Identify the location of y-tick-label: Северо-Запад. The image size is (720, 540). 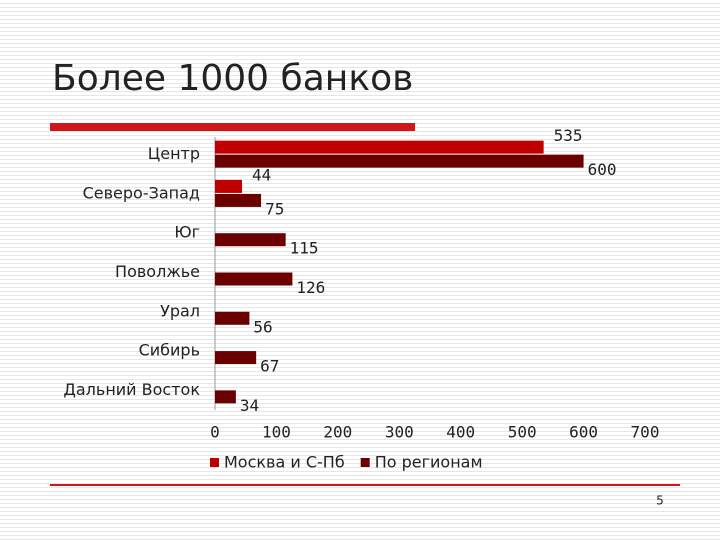
(141, 192).